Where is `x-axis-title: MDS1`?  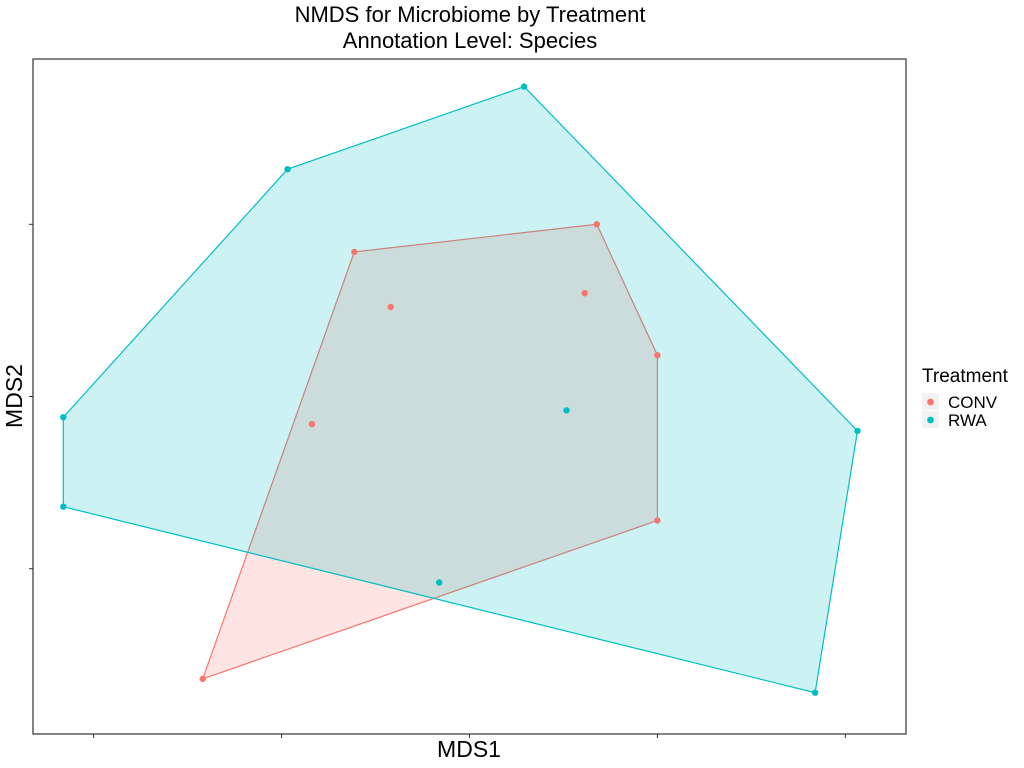 x-axis-title: MDS1 is located at coordinates (469, 749).